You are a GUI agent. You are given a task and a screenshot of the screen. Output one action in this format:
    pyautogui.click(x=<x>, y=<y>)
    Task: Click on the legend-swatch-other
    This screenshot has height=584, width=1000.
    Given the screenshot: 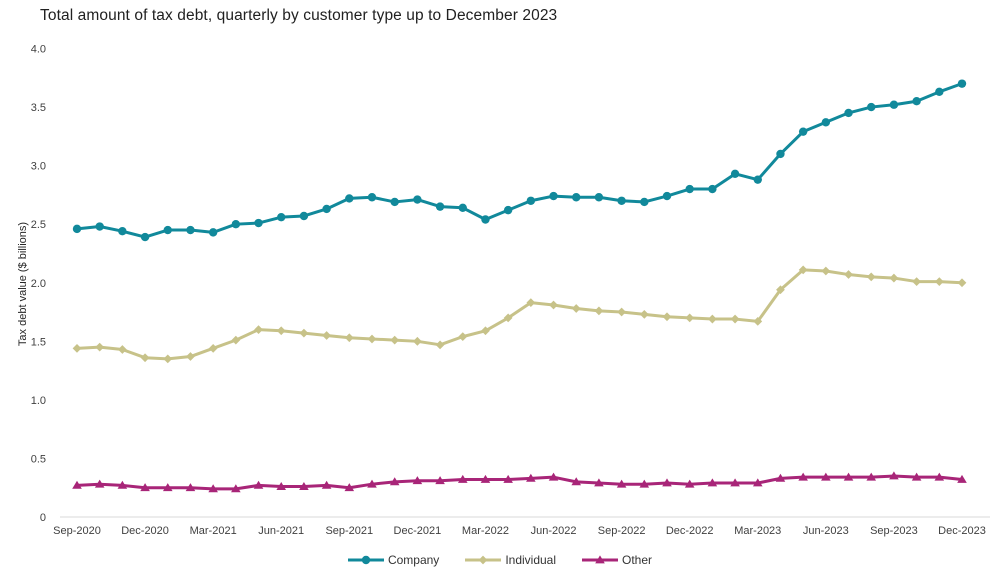 What is the action you would take?
    pyautogui.click(x=600, y=559)
    